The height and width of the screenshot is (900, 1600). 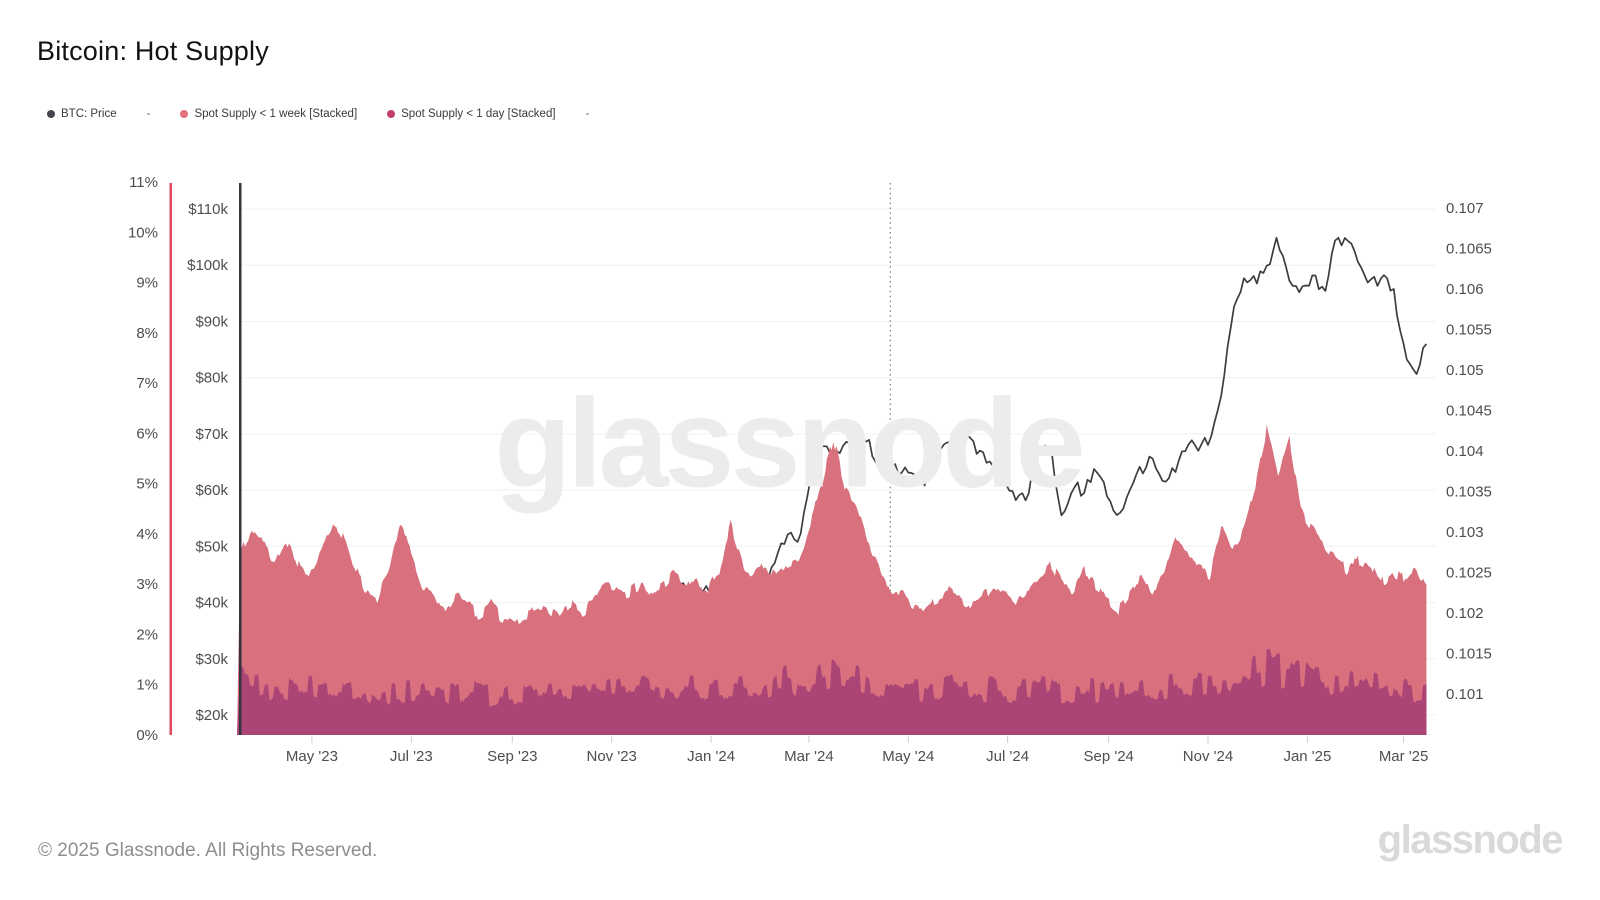 What do you see at coordinates (809, 756) in the screenshot?
I see `x-axis-label: Mar '24` at bounding box center [809, 756].